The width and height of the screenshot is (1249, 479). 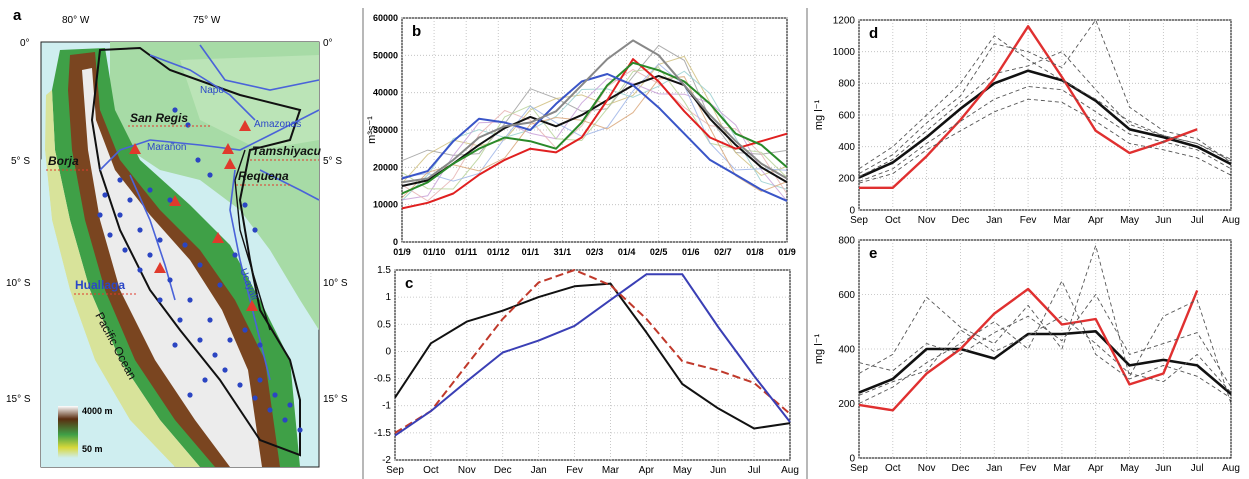 I want to click on x-tick-label: Oct, so click(x=431, y=470).